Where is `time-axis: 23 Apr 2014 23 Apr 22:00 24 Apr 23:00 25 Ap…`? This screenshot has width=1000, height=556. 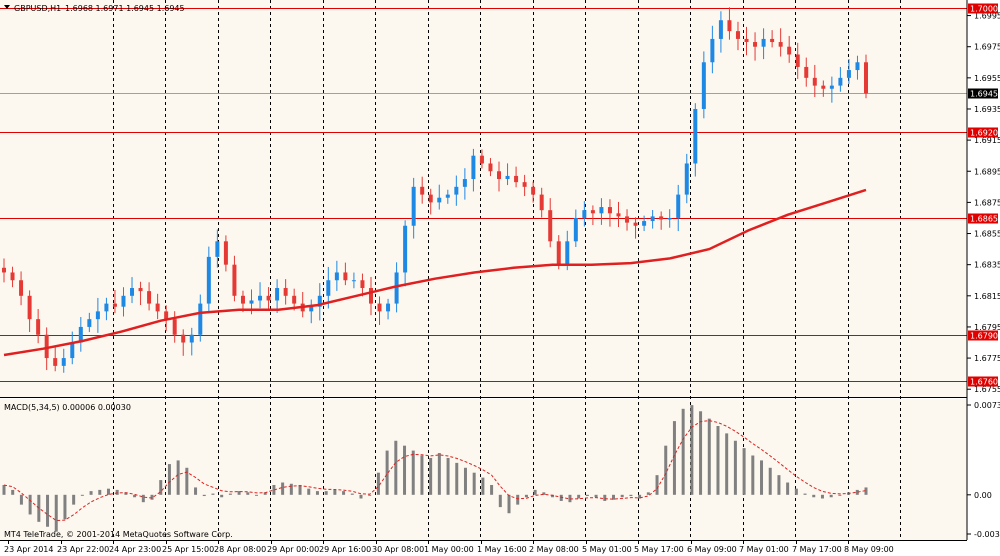 time-axis: 23 Apr 2014 23 Apr 22:00 24 Apr 23:00 25 Ap… is located at coordinates (449, 547).